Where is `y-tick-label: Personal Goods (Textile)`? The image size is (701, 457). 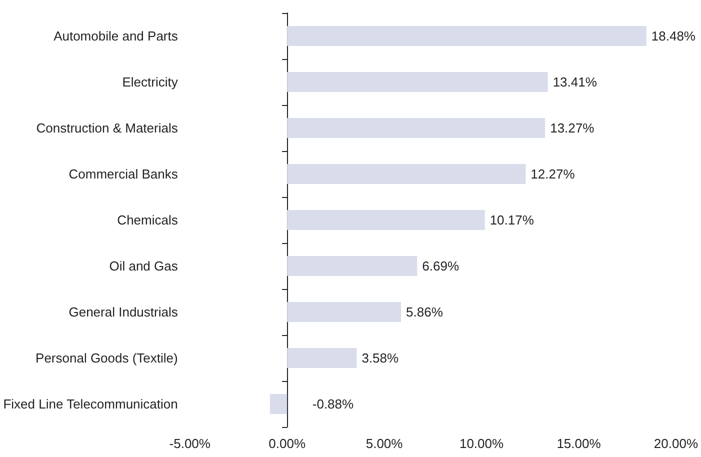 y-tick-label: Personal Goods (Textile) is located at coordinates (107, 358).